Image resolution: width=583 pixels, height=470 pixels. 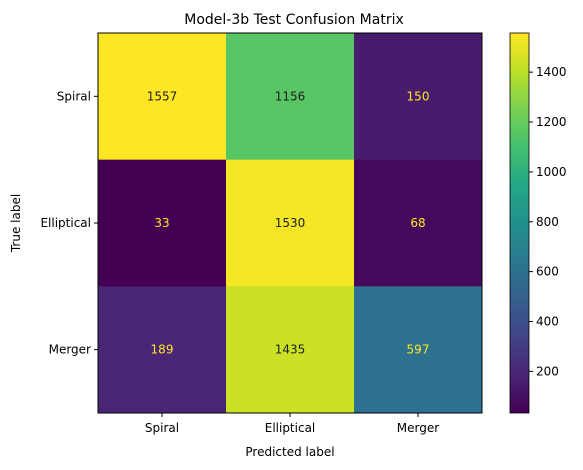 What do you see at coordinates (289, 452) in the screenshot?
I see `x-axis-label: Predicted label` at bounding box center [289, 452].